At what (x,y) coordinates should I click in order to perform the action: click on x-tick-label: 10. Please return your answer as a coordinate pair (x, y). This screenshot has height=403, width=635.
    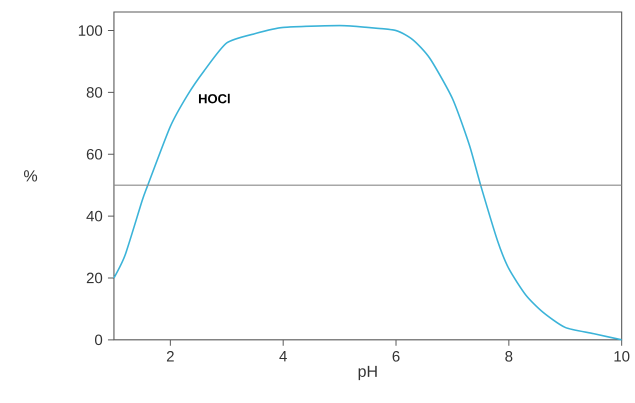
    Looking at the image, I should click on (622, 356).